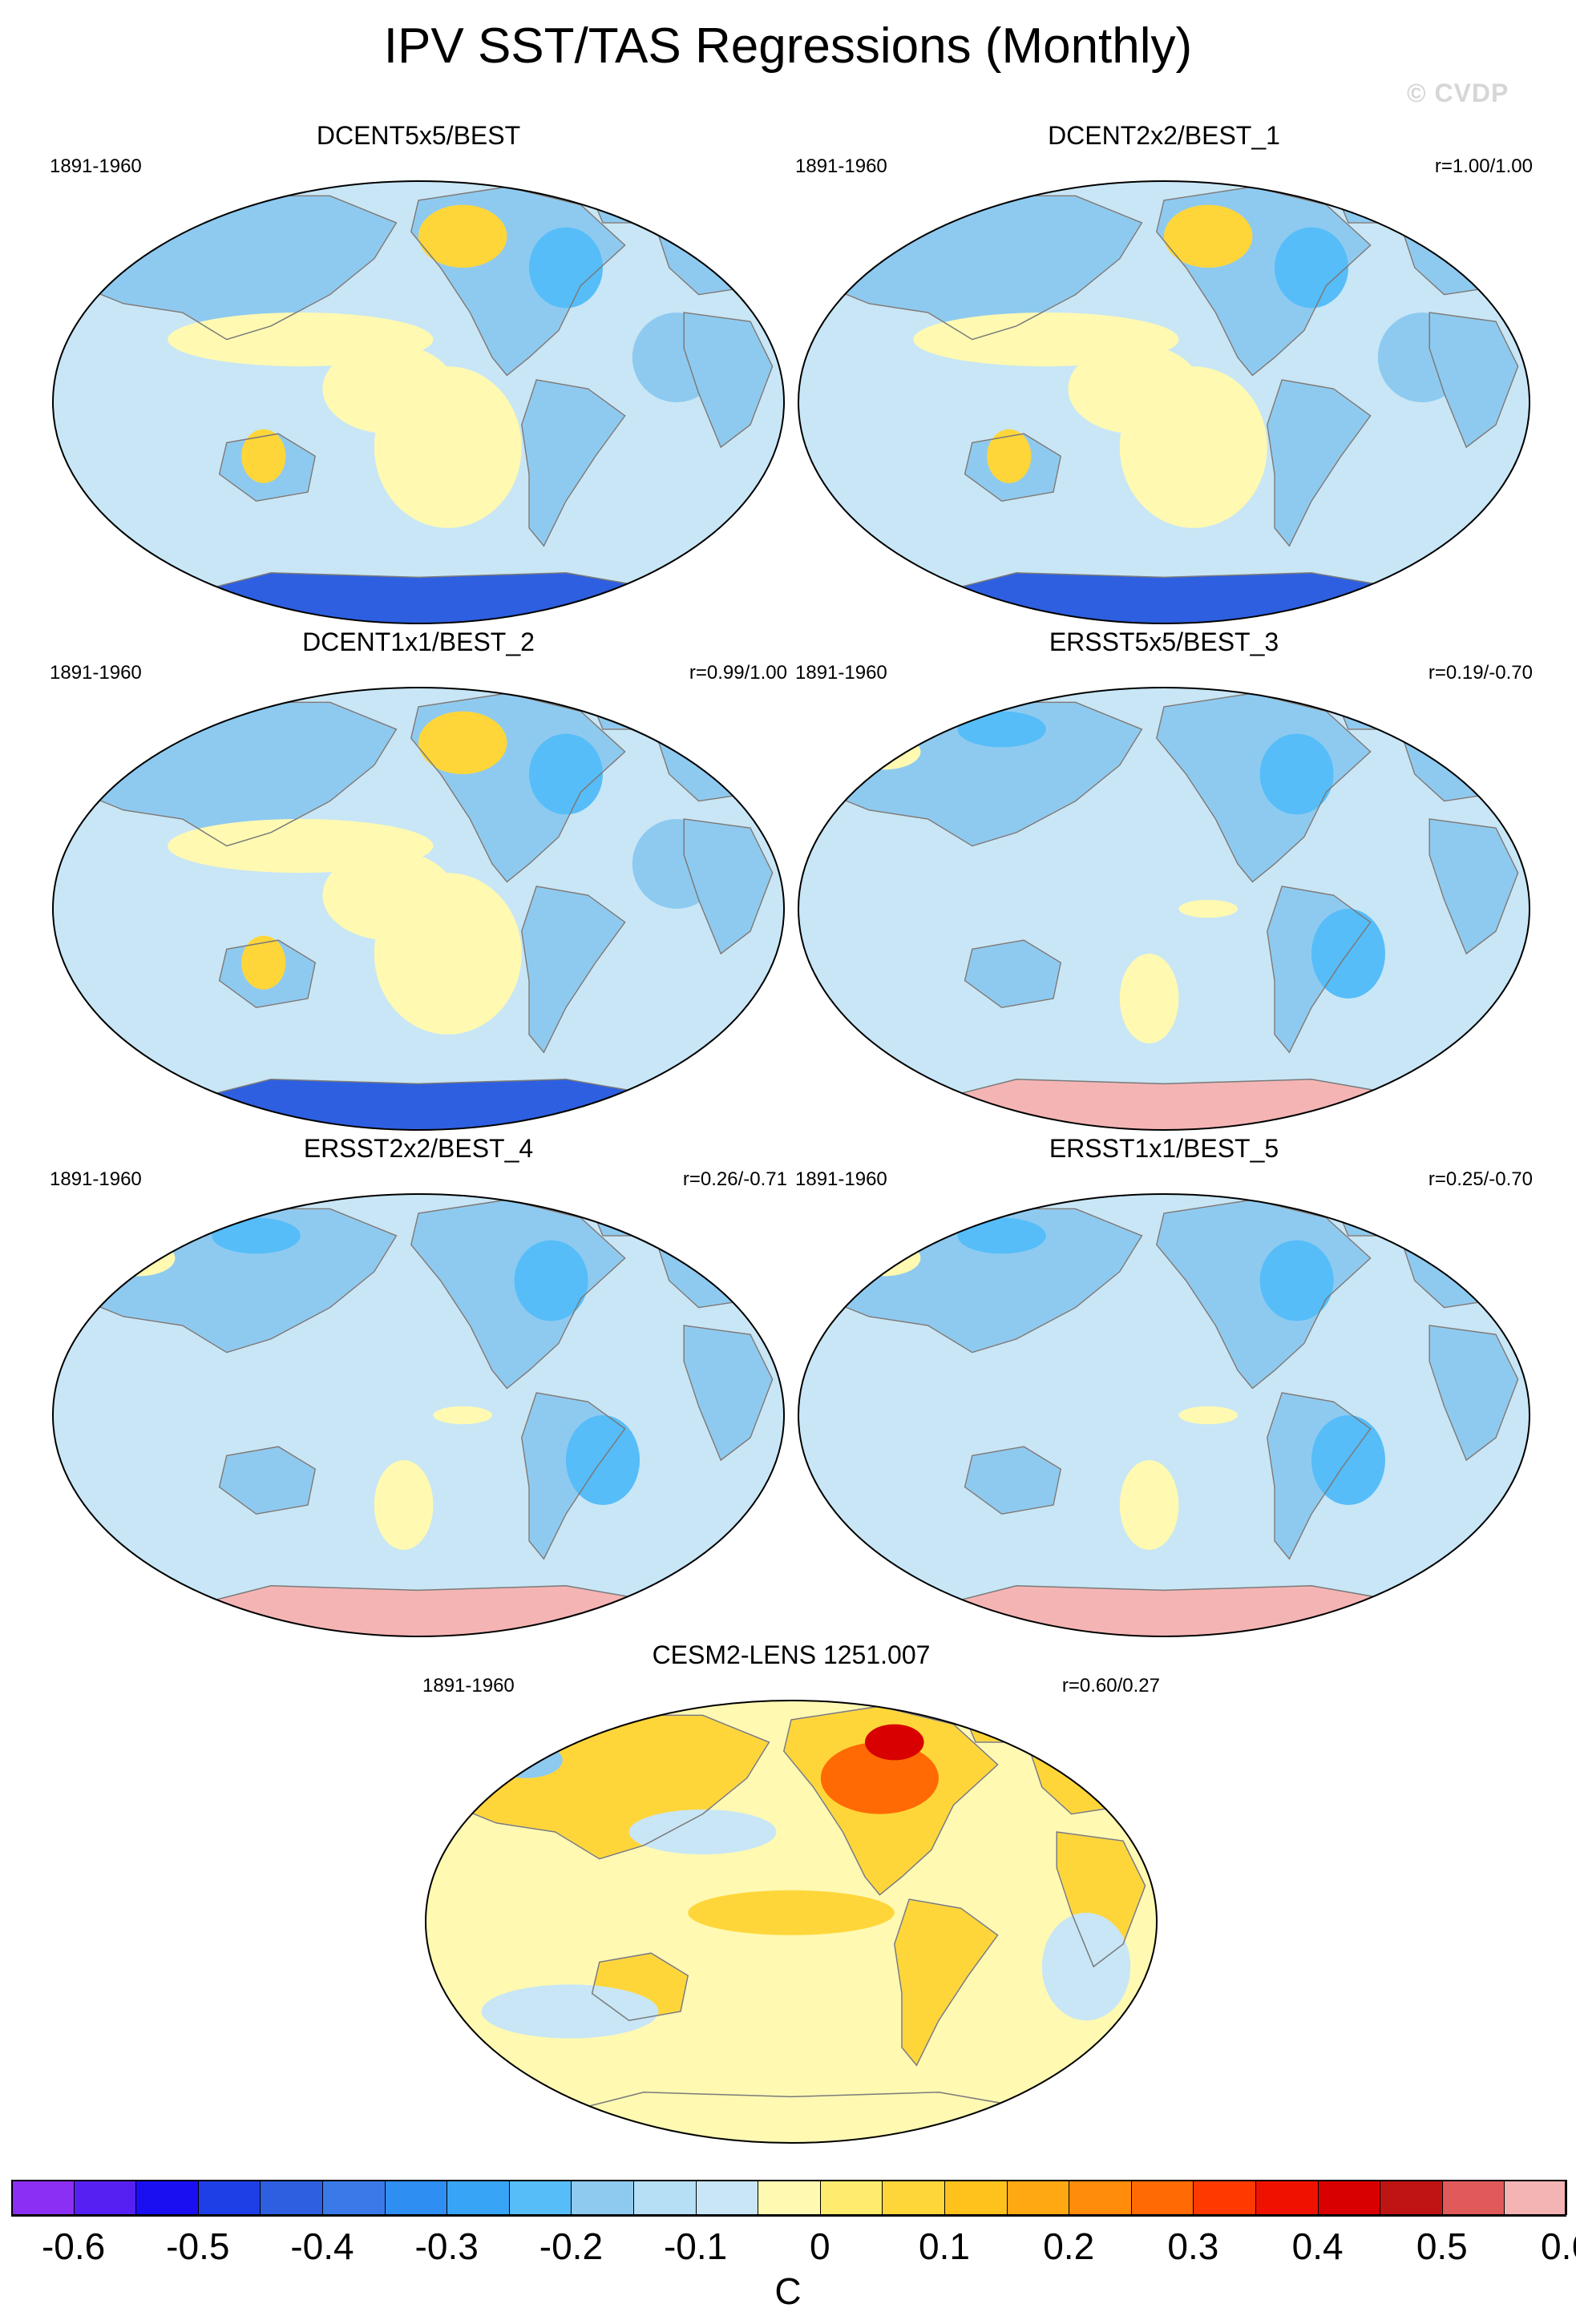  I want to click on panel-correlation: r=1.00/1.00, so click(1483, 166).